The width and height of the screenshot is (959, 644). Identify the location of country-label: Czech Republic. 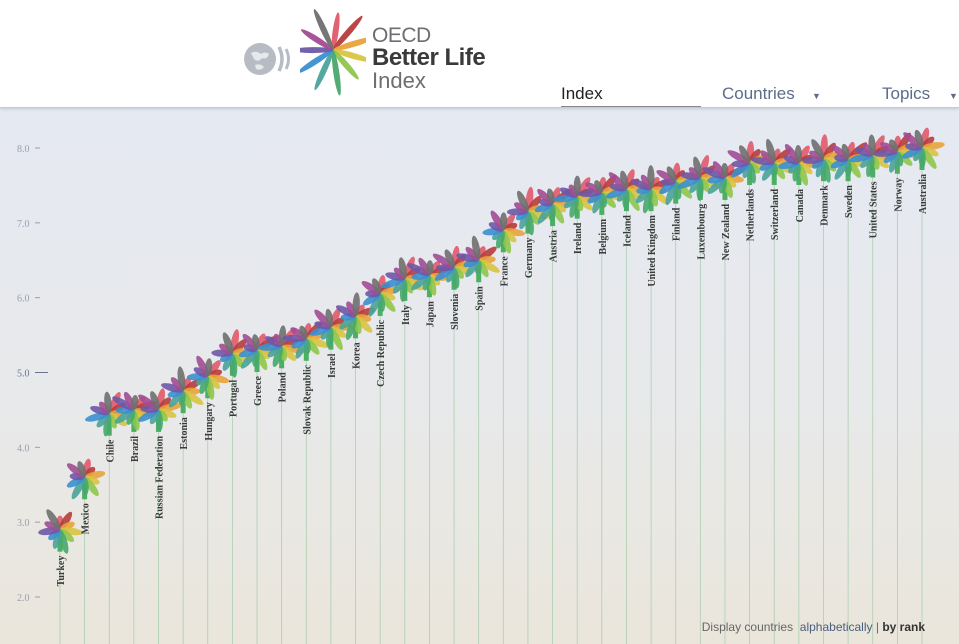
(381, 353).